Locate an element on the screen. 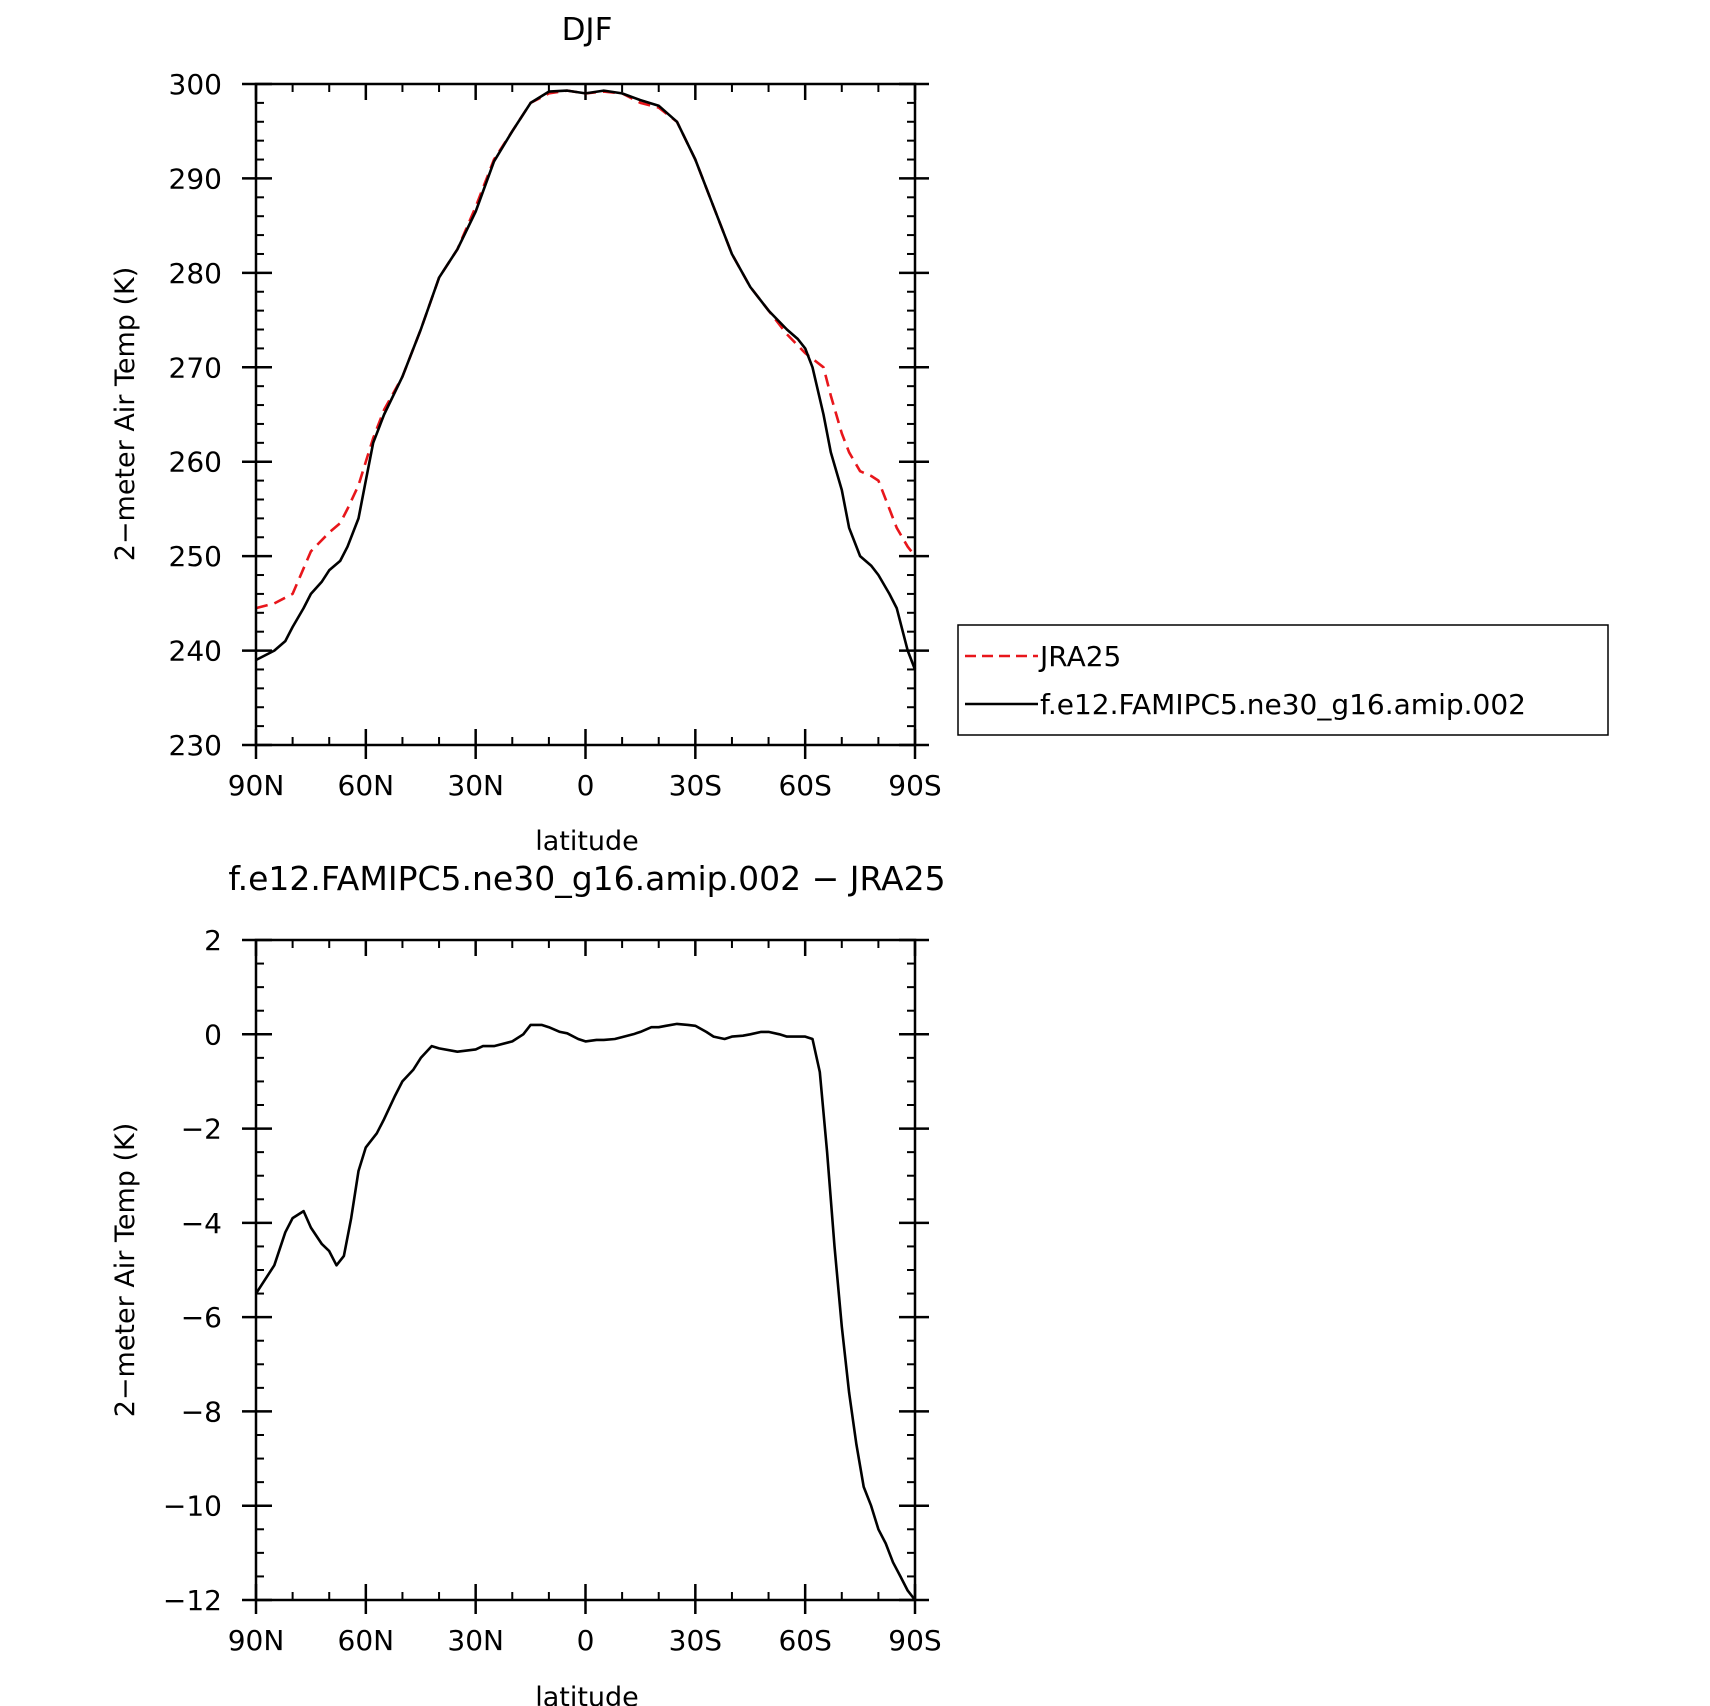  legend-box is located at coordinates (1283, 680).